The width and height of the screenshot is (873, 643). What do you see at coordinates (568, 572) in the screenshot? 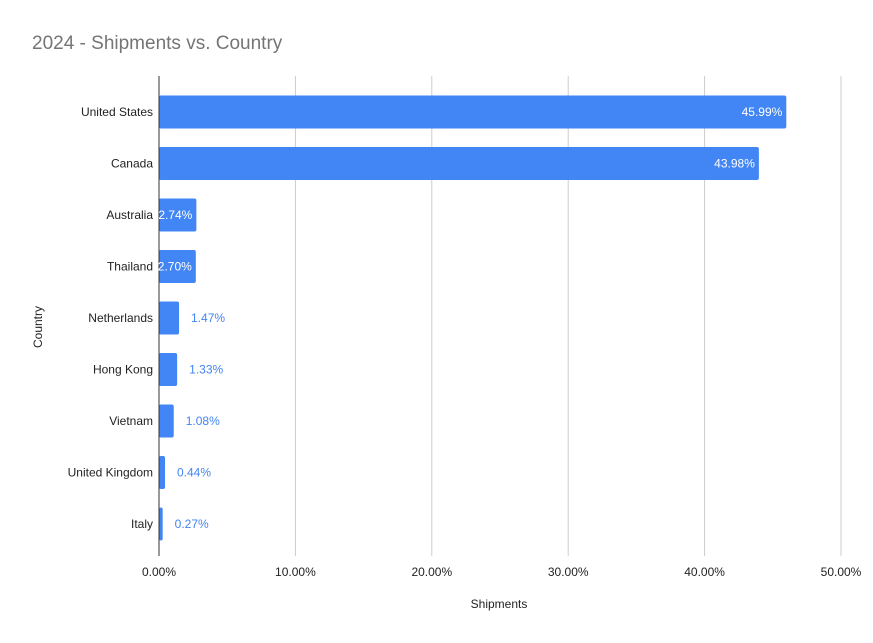
I see `x-tick-label: 30.00%` at bounding box center [568, 572].